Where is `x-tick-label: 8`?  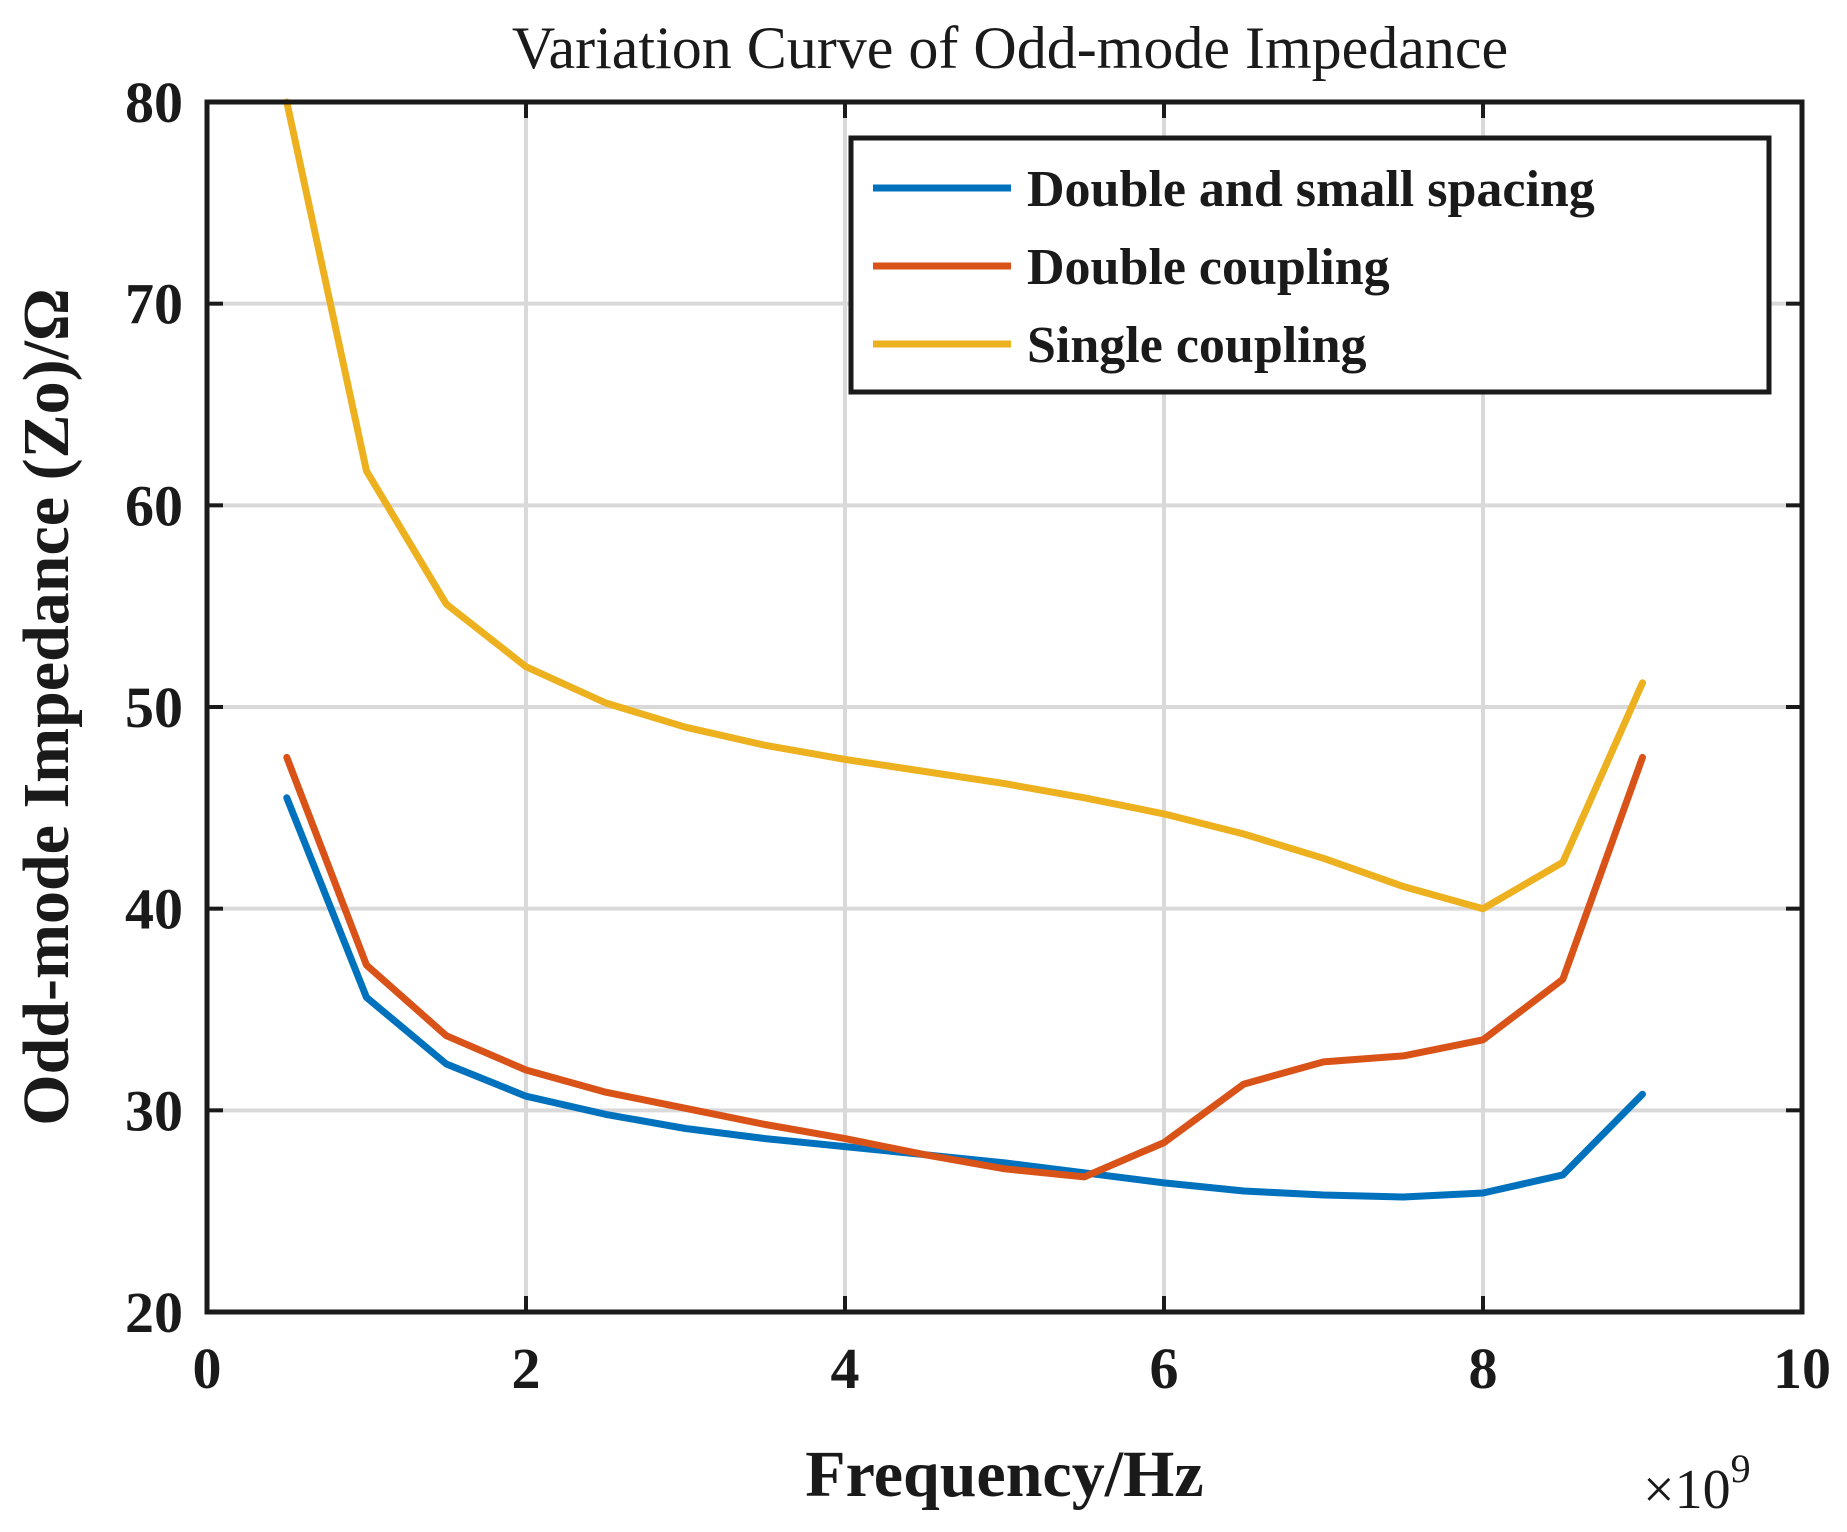 x-tick-label: 8 is located at coordinates (1483, 1368).